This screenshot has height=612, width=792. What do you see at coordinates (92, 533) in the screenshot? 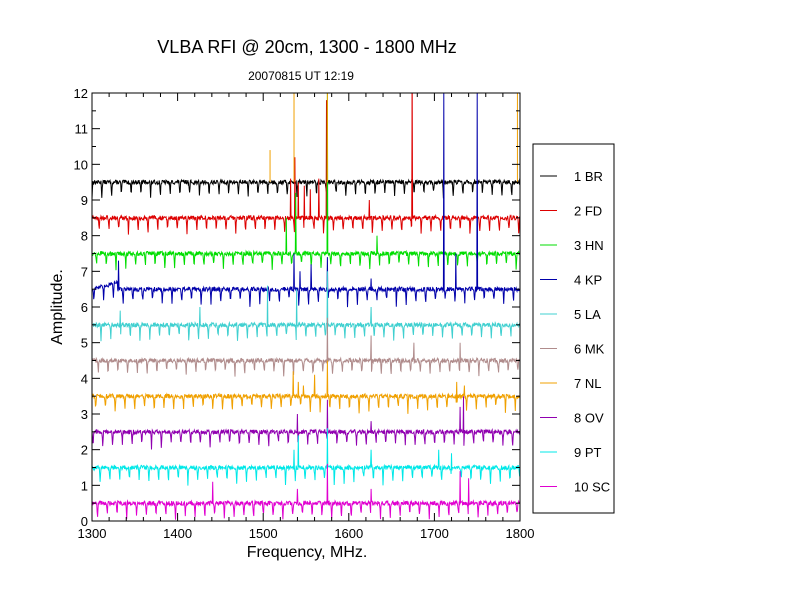
I see `x-tick-label: 1300` at bounding box center [92, 533].